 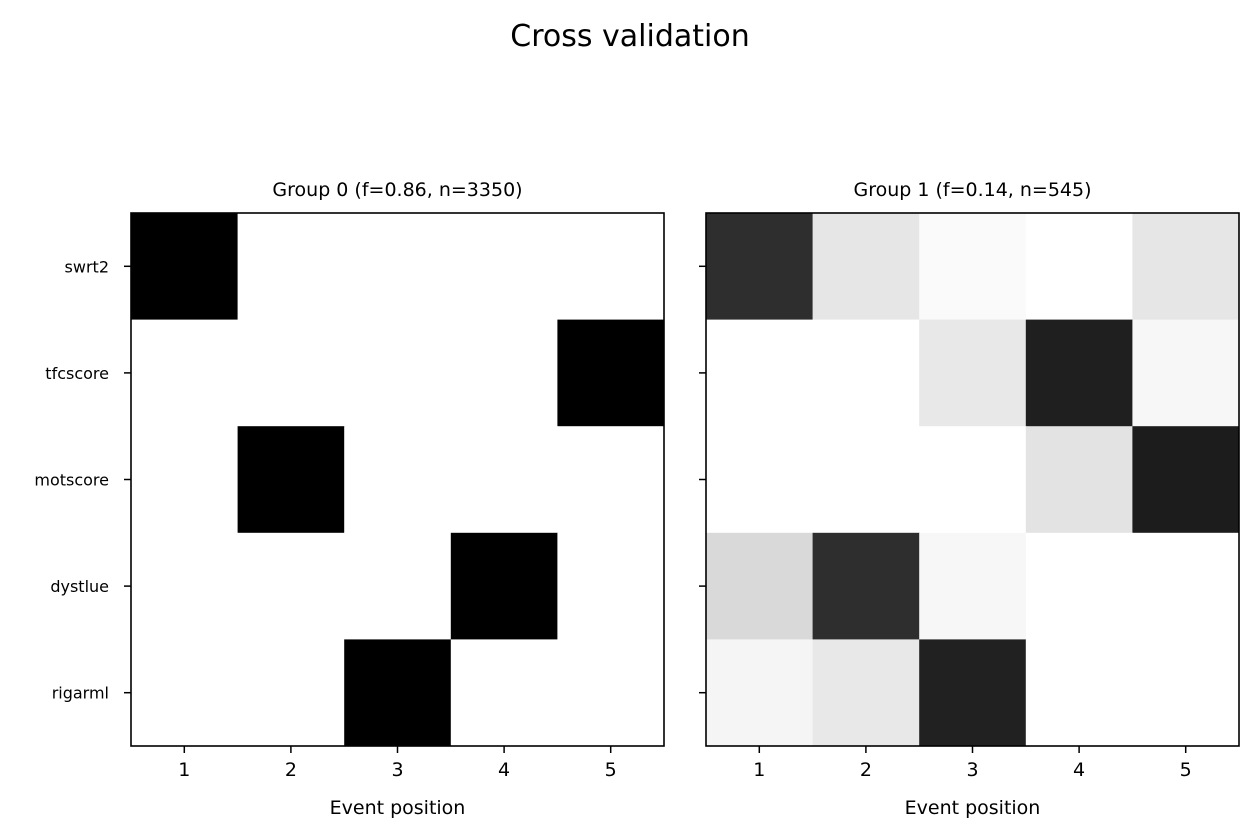 I want to click on y-axis-ticks: swrt2 tfcscore motscore dystlue rigarml, so click(x=82, y=480).